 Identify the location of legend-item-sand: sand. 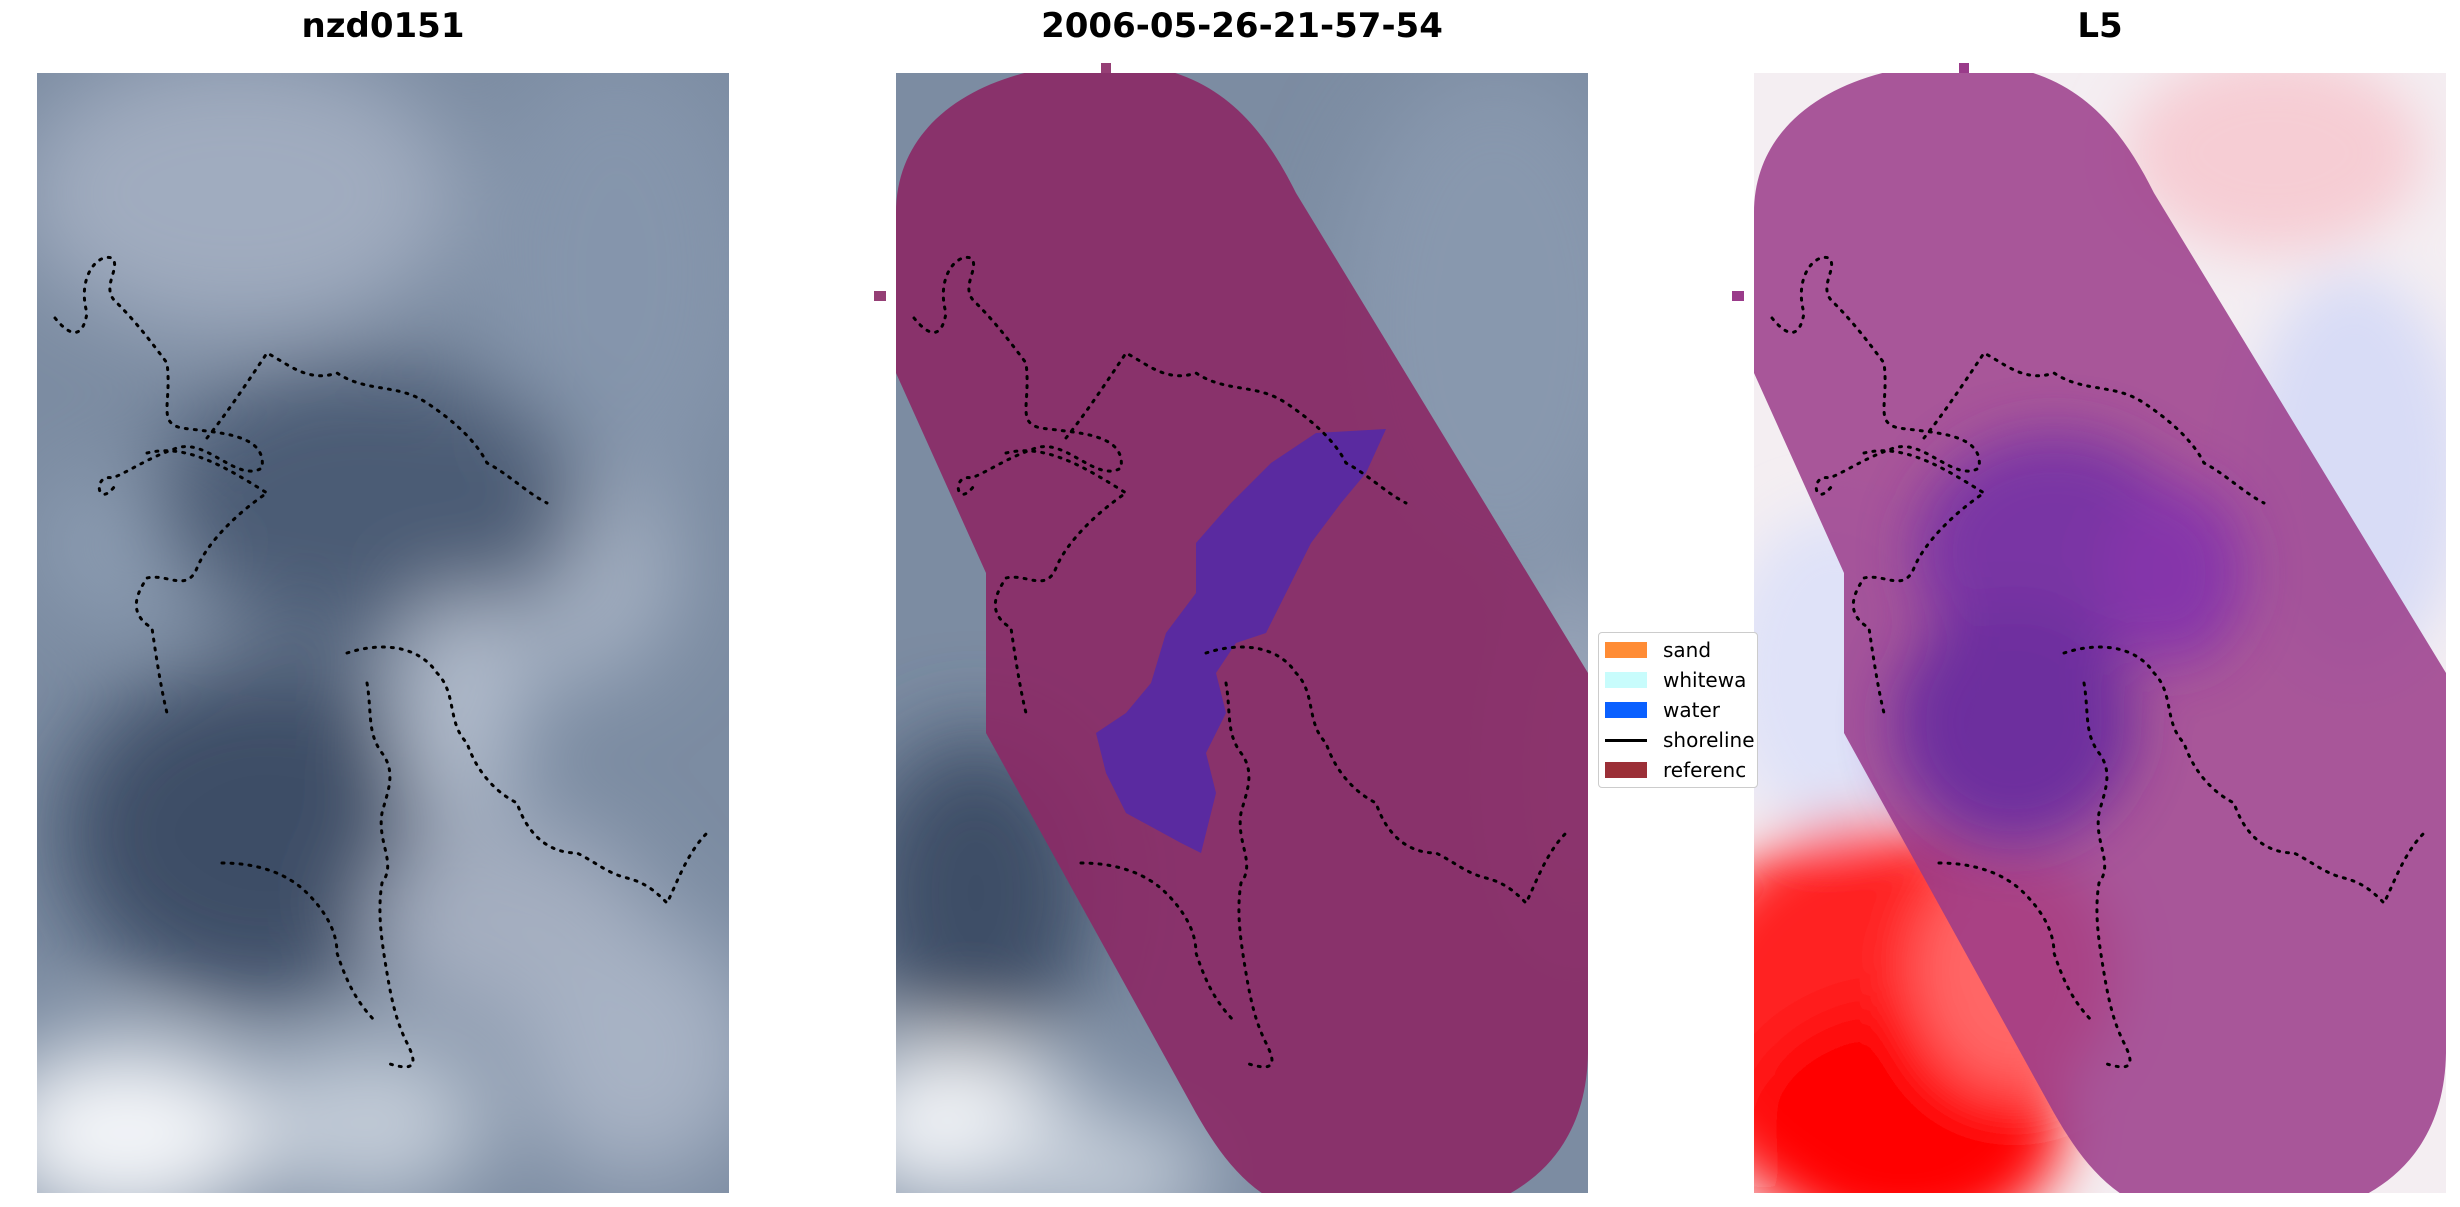
(1658, 650).